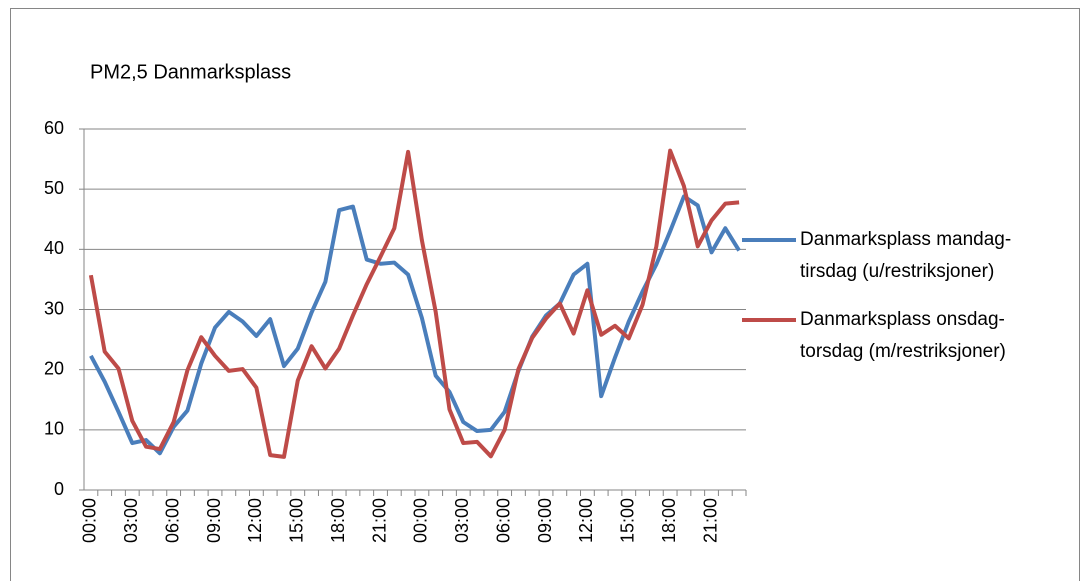  What do you see at coordinates (897, 271) in the screenshot?
I see `legend-label-line: tirsdag (u/restriksjoner)` at bounding box center [897, 271].